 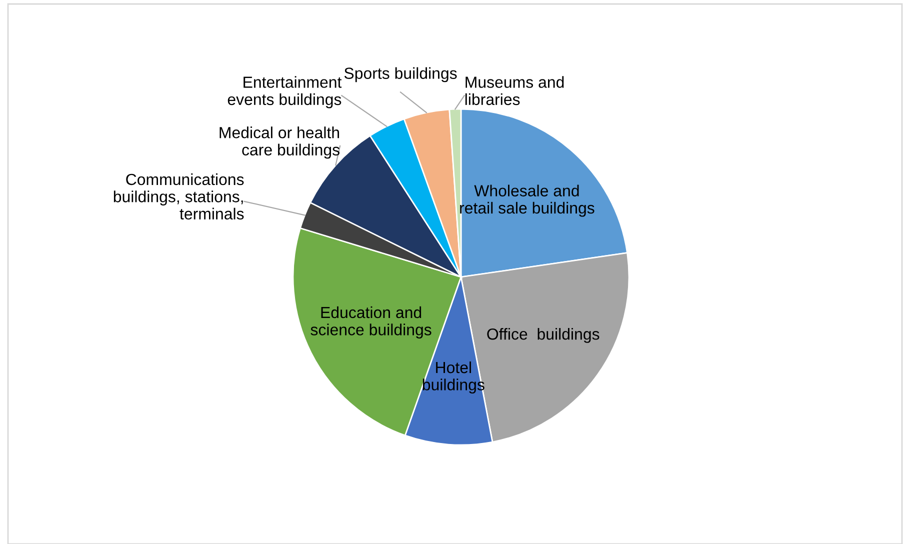 What do you see at coordinates (280, 142) in the screenshot?
I see `slice-label: Medical or health care buildings` at bounding box center [280, 142].